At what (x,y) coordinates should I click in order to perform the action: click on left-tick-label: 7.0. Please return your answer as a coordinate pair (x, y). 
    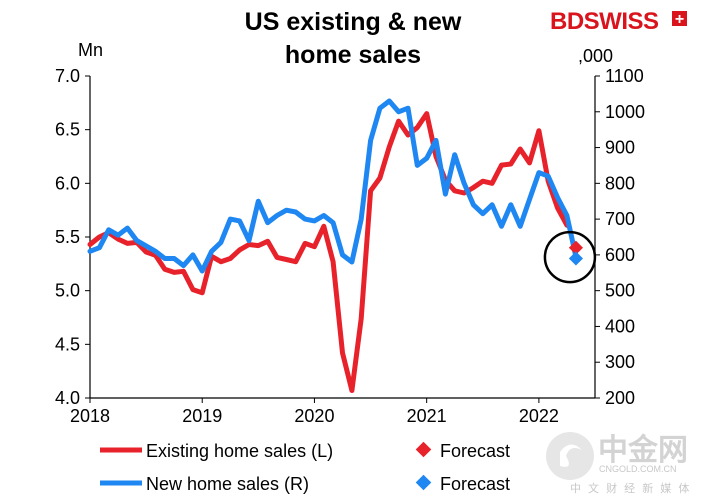
    Looking at the image, I should click on (67, 76).